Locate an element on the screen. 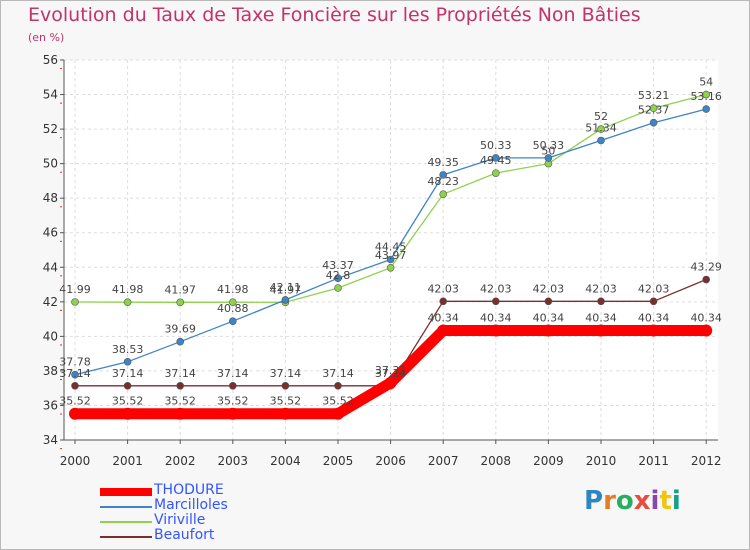 This screenshot has width=750, height=550. y-tick-label: 56 is located at coordinates (50, 60).